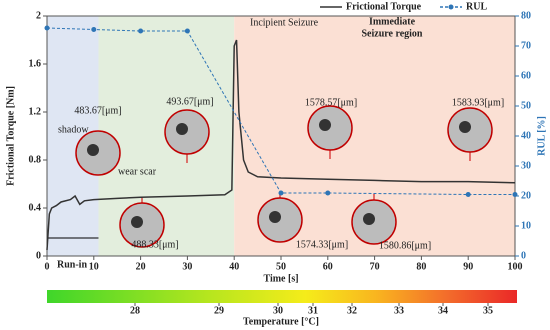 The height and width of the screenshot is (330, 550). Describe the element at coordinates (478, 102) in the screenshot. I see `annotation: 1583.93[μm]` at that location.